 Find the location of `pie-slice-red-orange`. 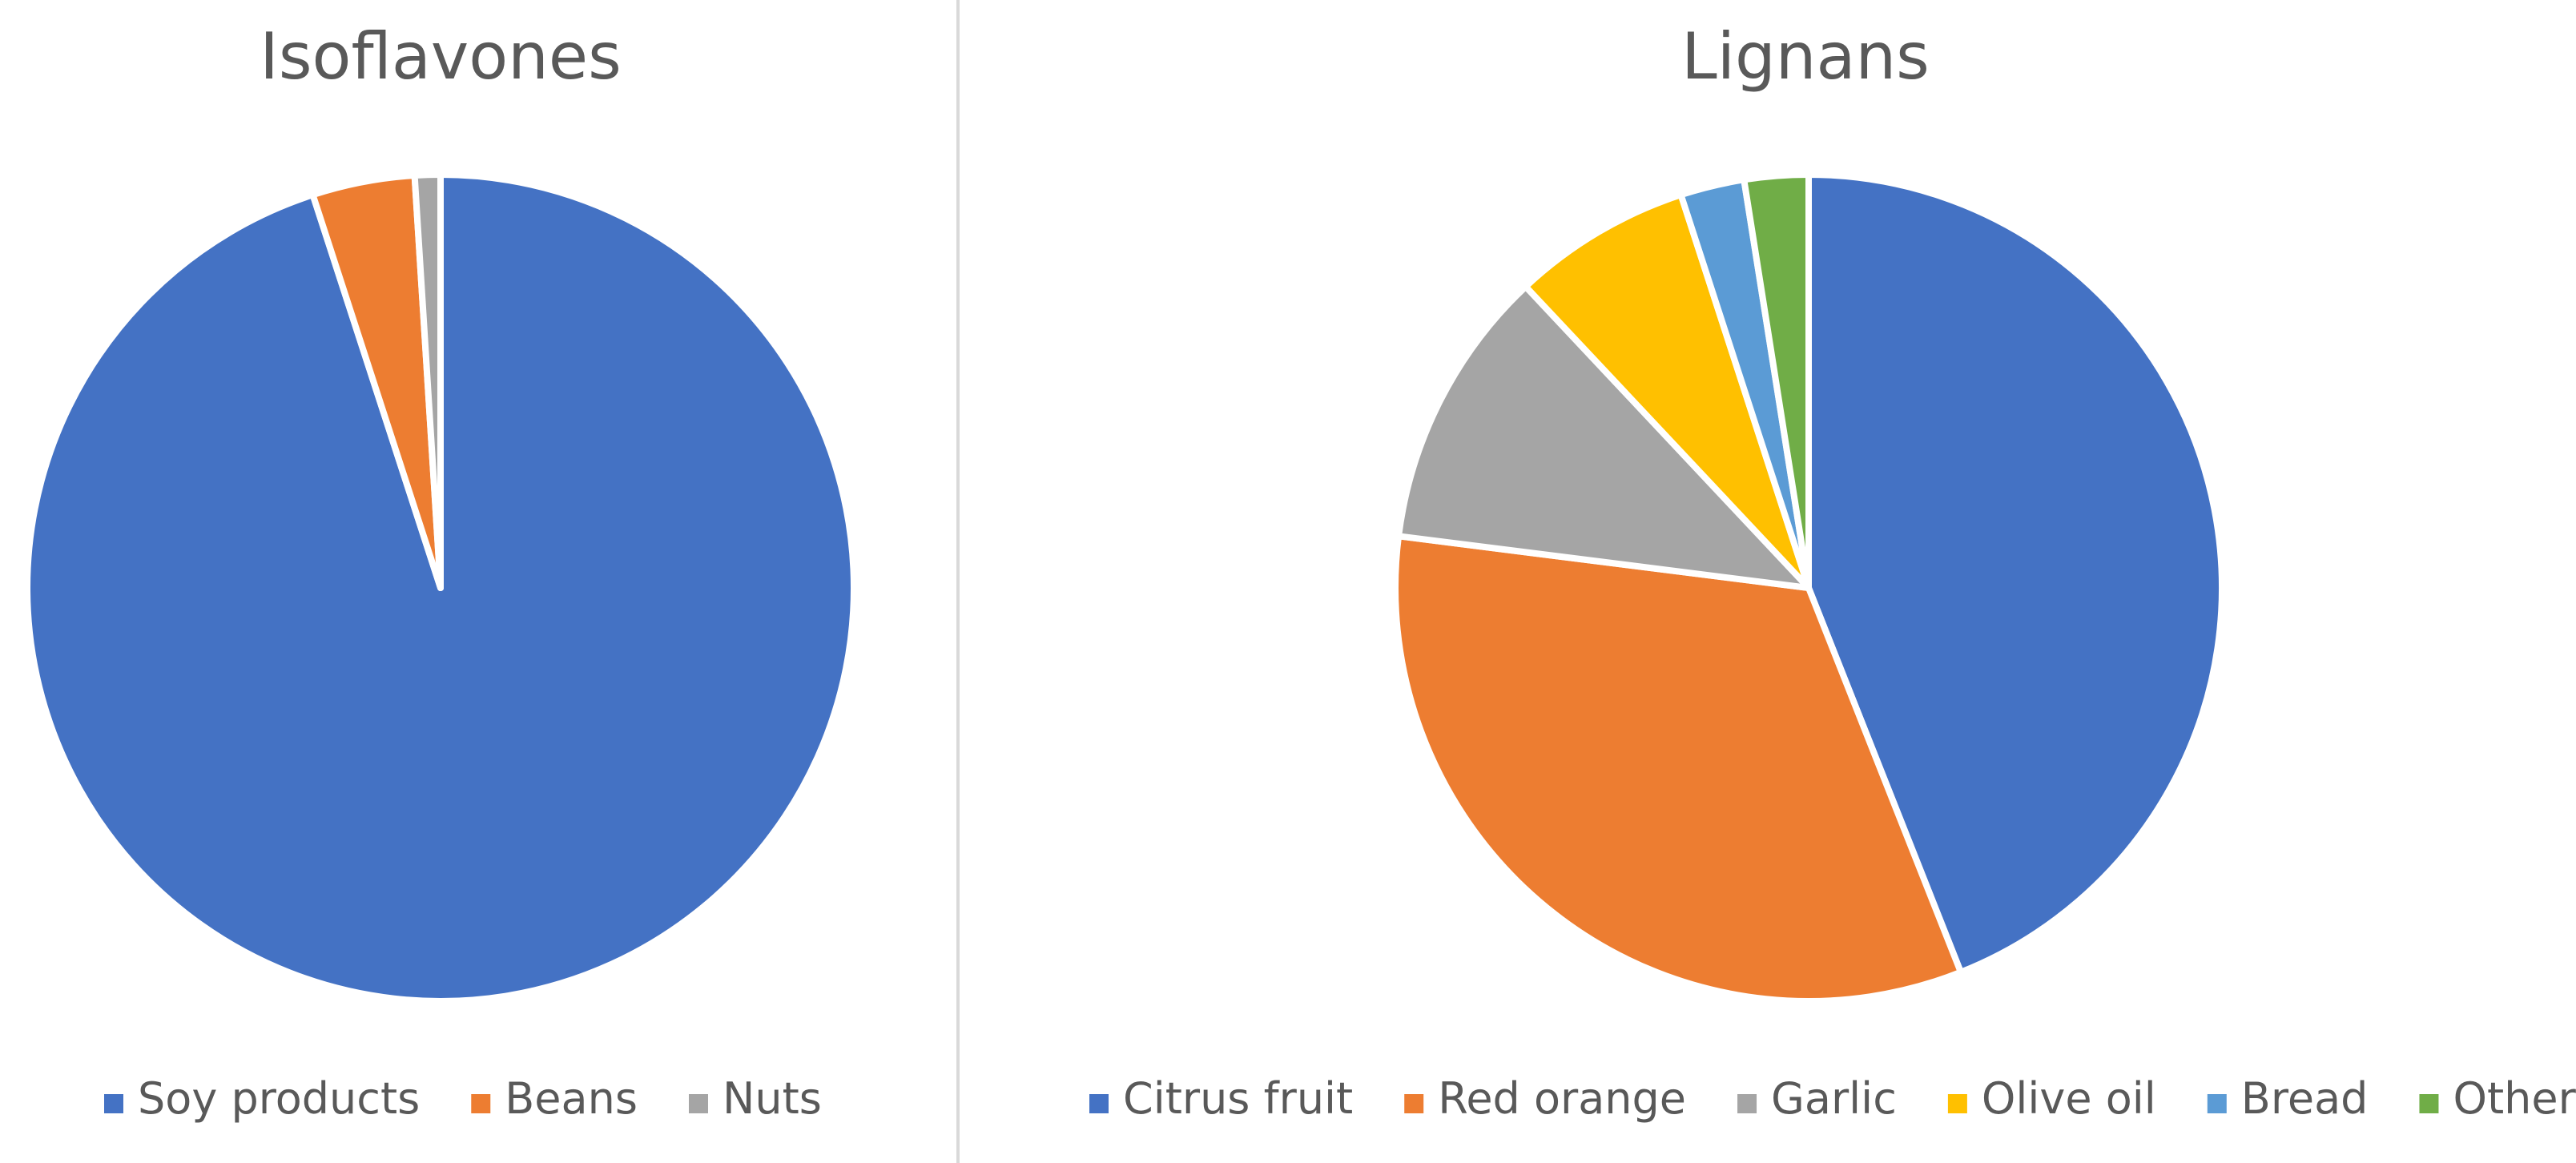

pie-slice-red-orange is located at coordinates (1678, 768).